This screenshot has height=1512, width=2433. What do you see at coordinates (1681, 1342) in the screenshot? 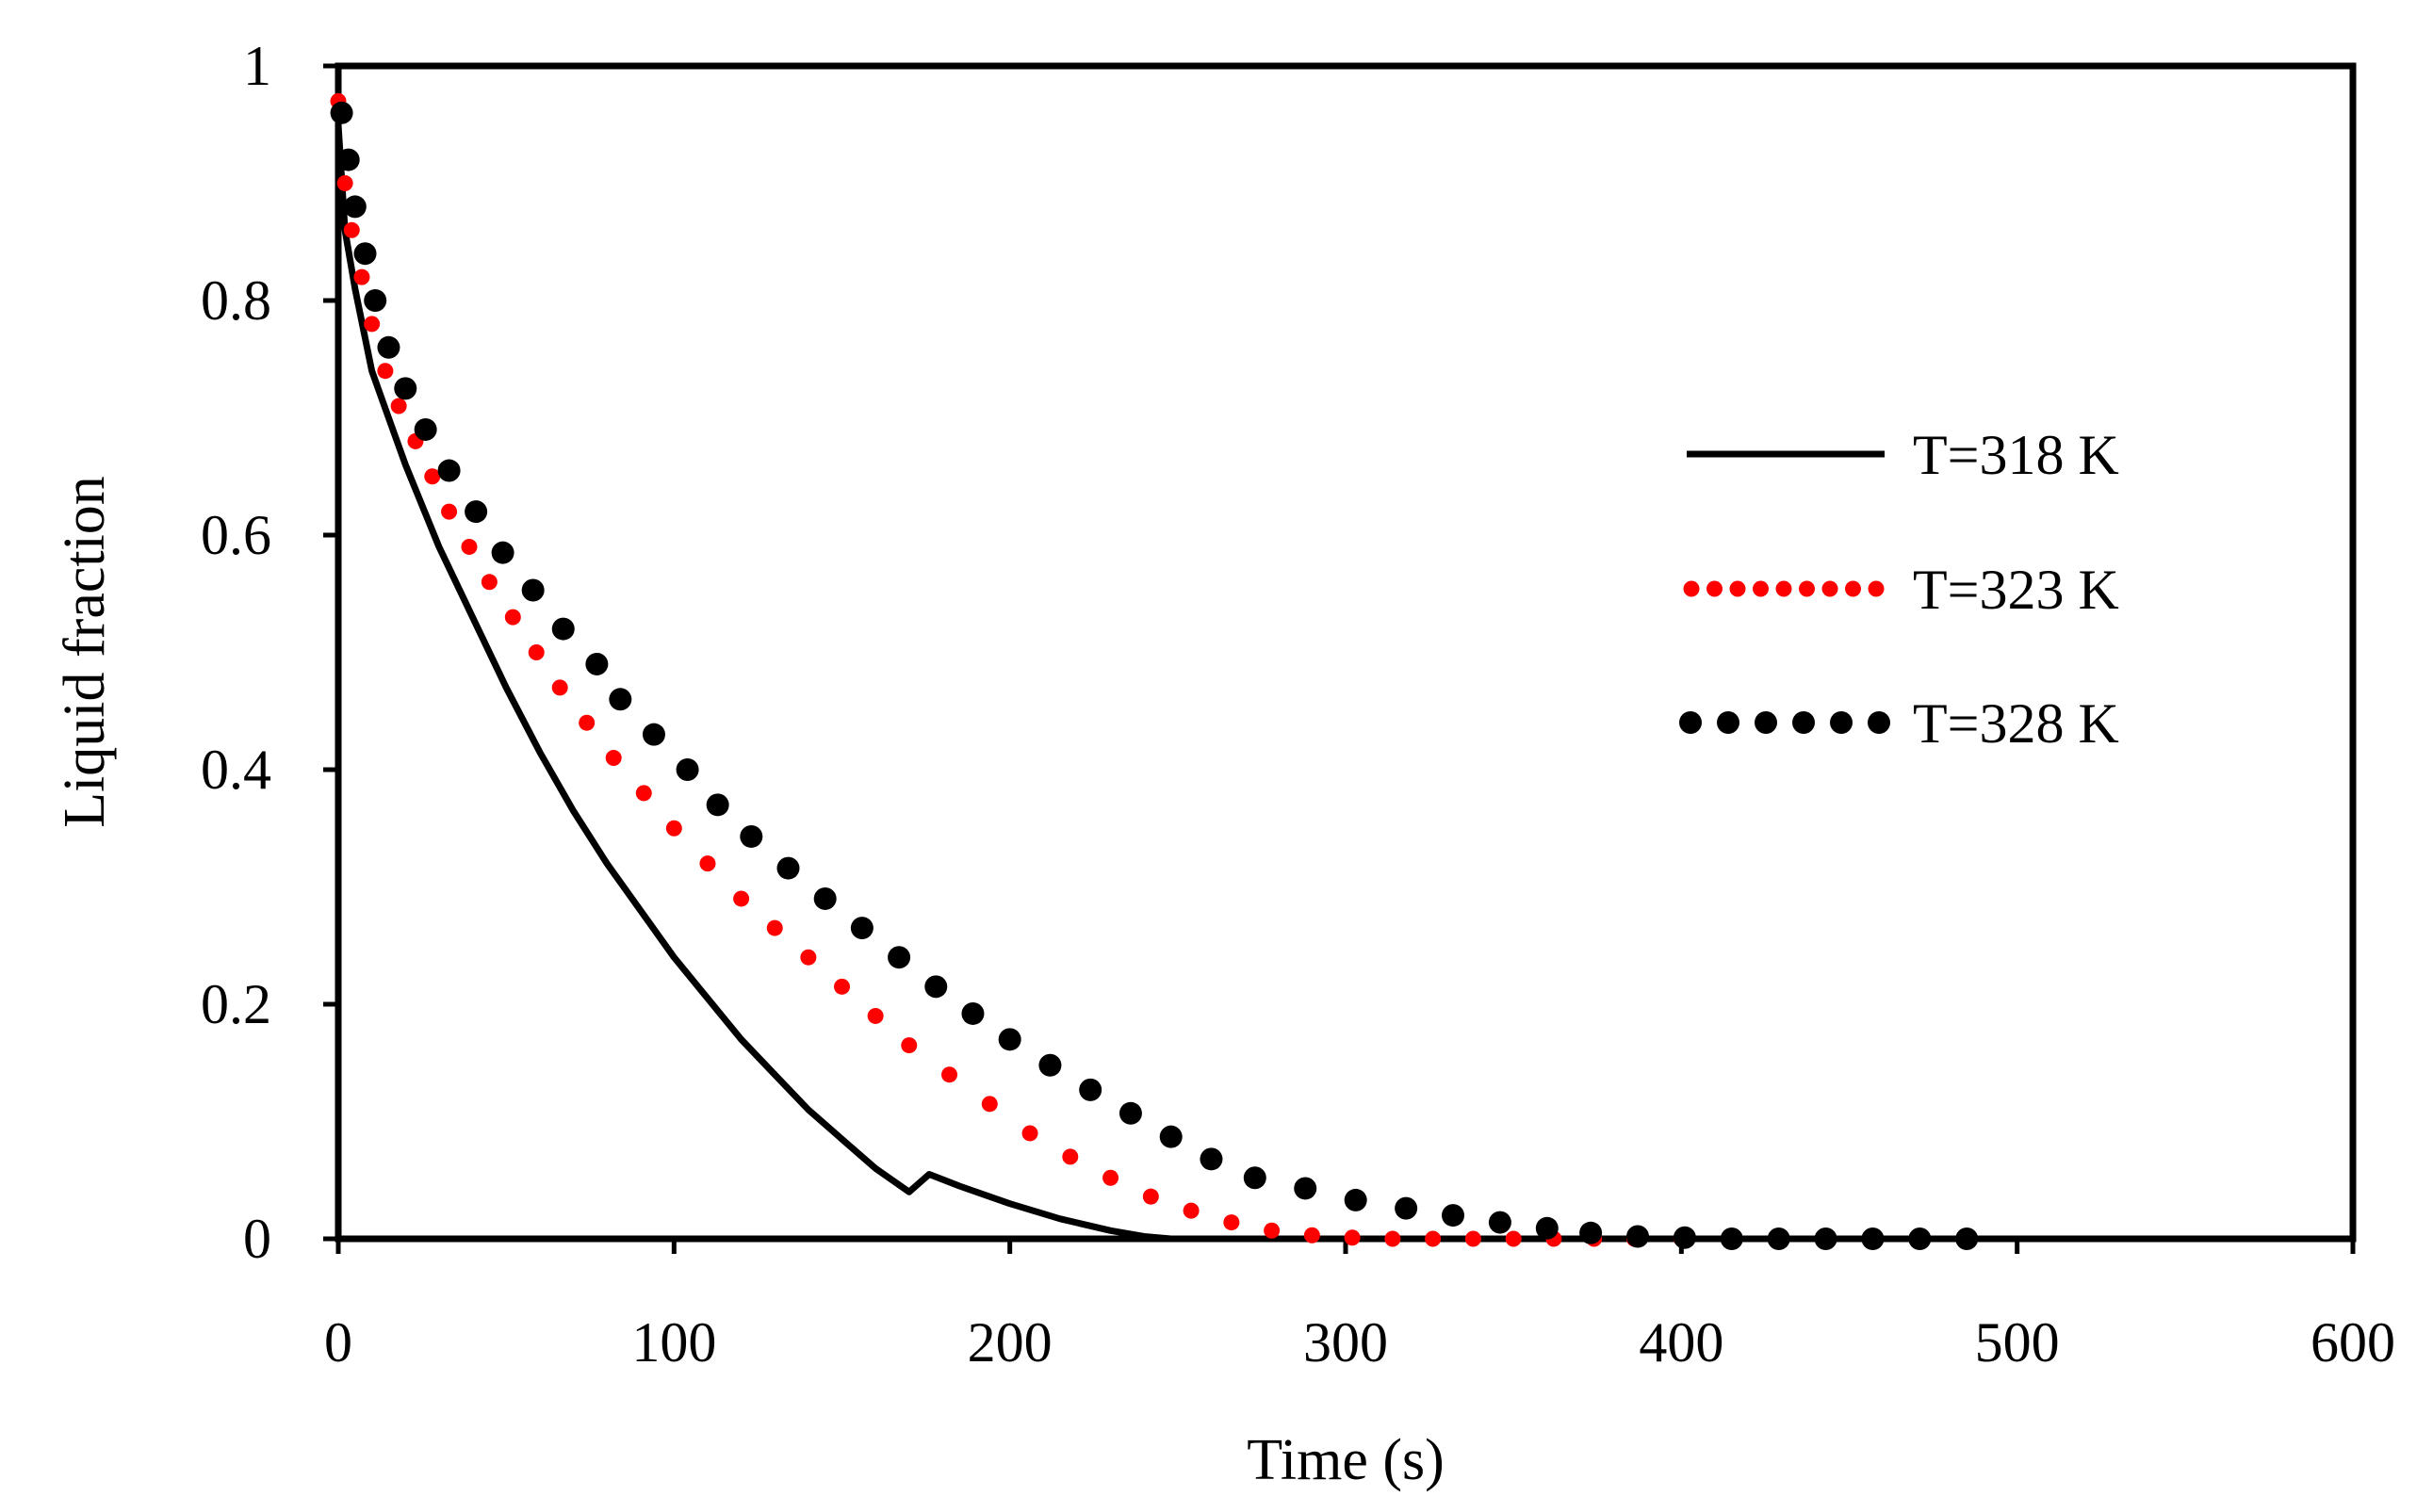
I see `x-tick-label: 400` at bounding box center [1681, 1342].